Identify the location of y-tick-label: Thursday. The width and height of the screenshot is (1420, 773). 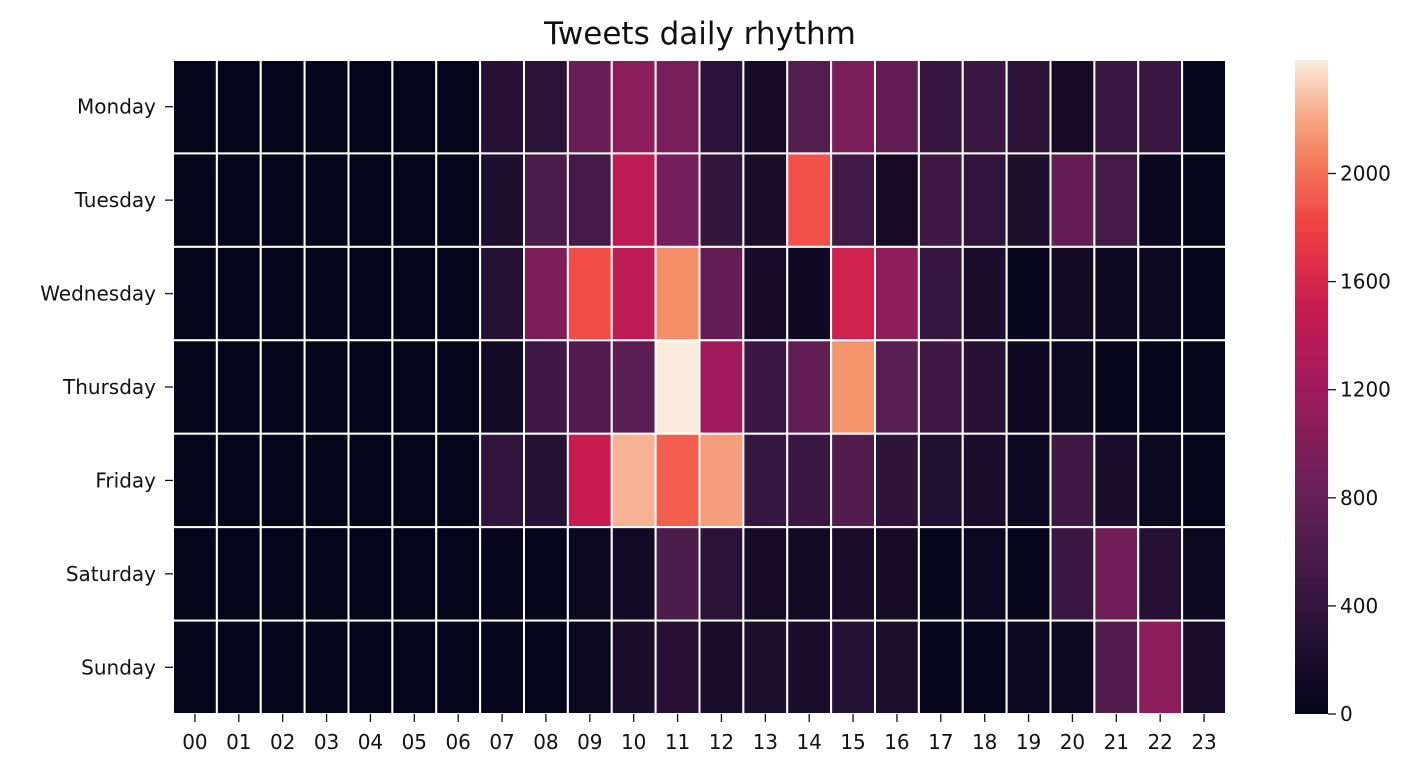
(109, 387).